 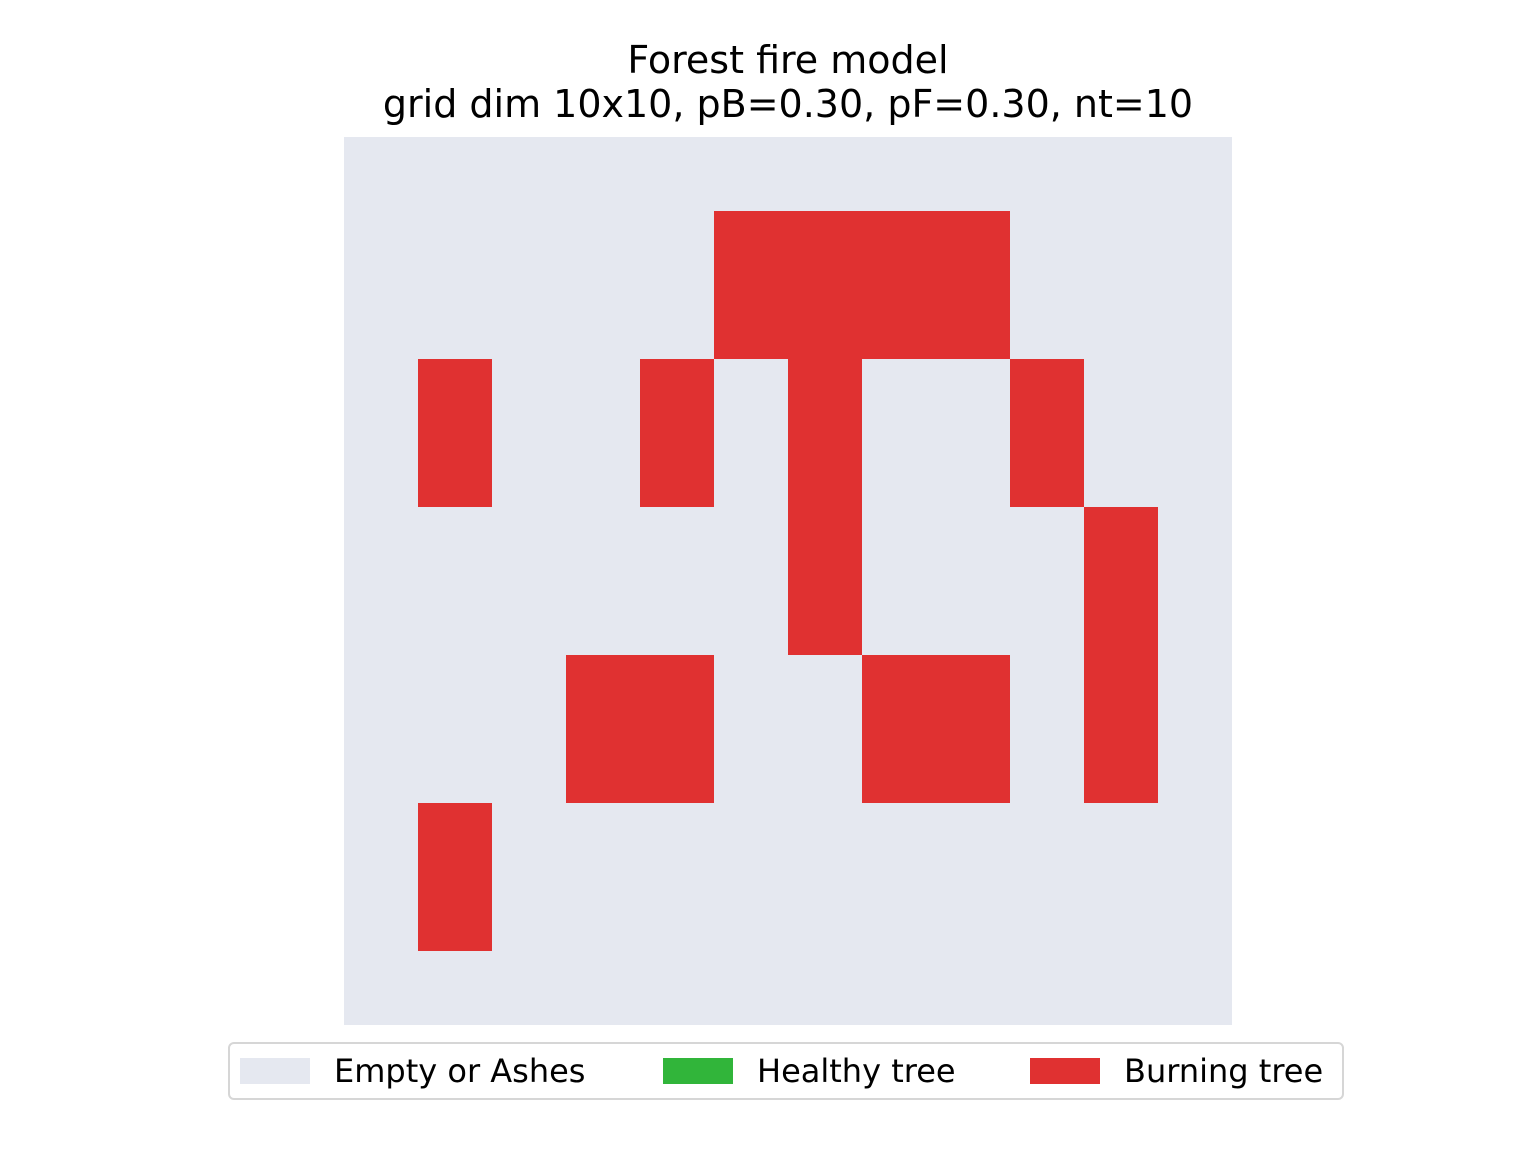 I want to click on grid-cell-burning-r4-c9, so click(x=1047, y=470).